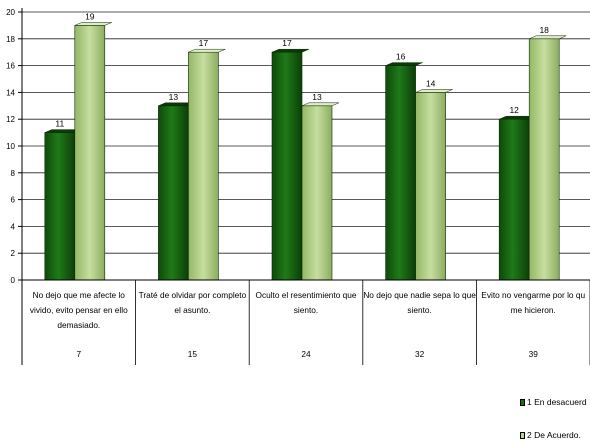 The image size is (590, 446). I want to click on legend-swatch-light, so click(522, 435).